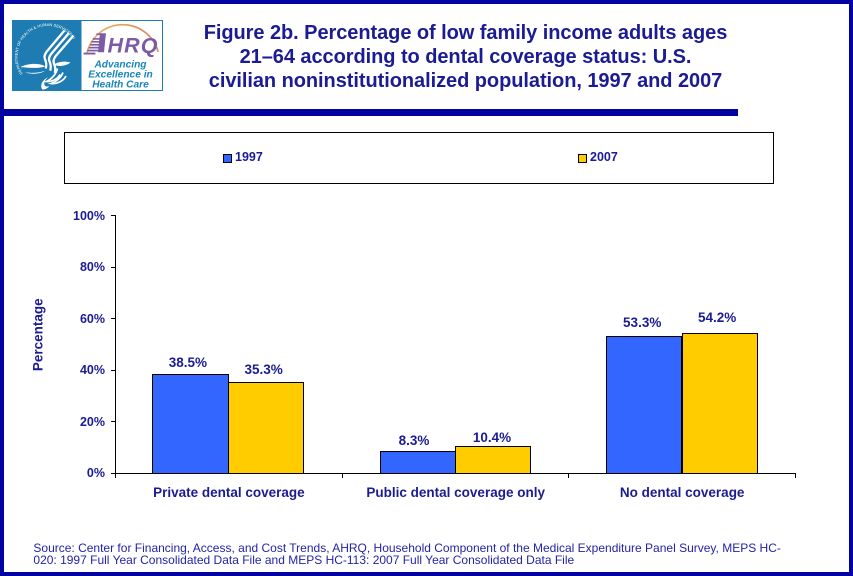  What do you see at coordinates (120, 84) in the screenshot?
I see `svg-text: Health Care` at bounding box center [120, 84].